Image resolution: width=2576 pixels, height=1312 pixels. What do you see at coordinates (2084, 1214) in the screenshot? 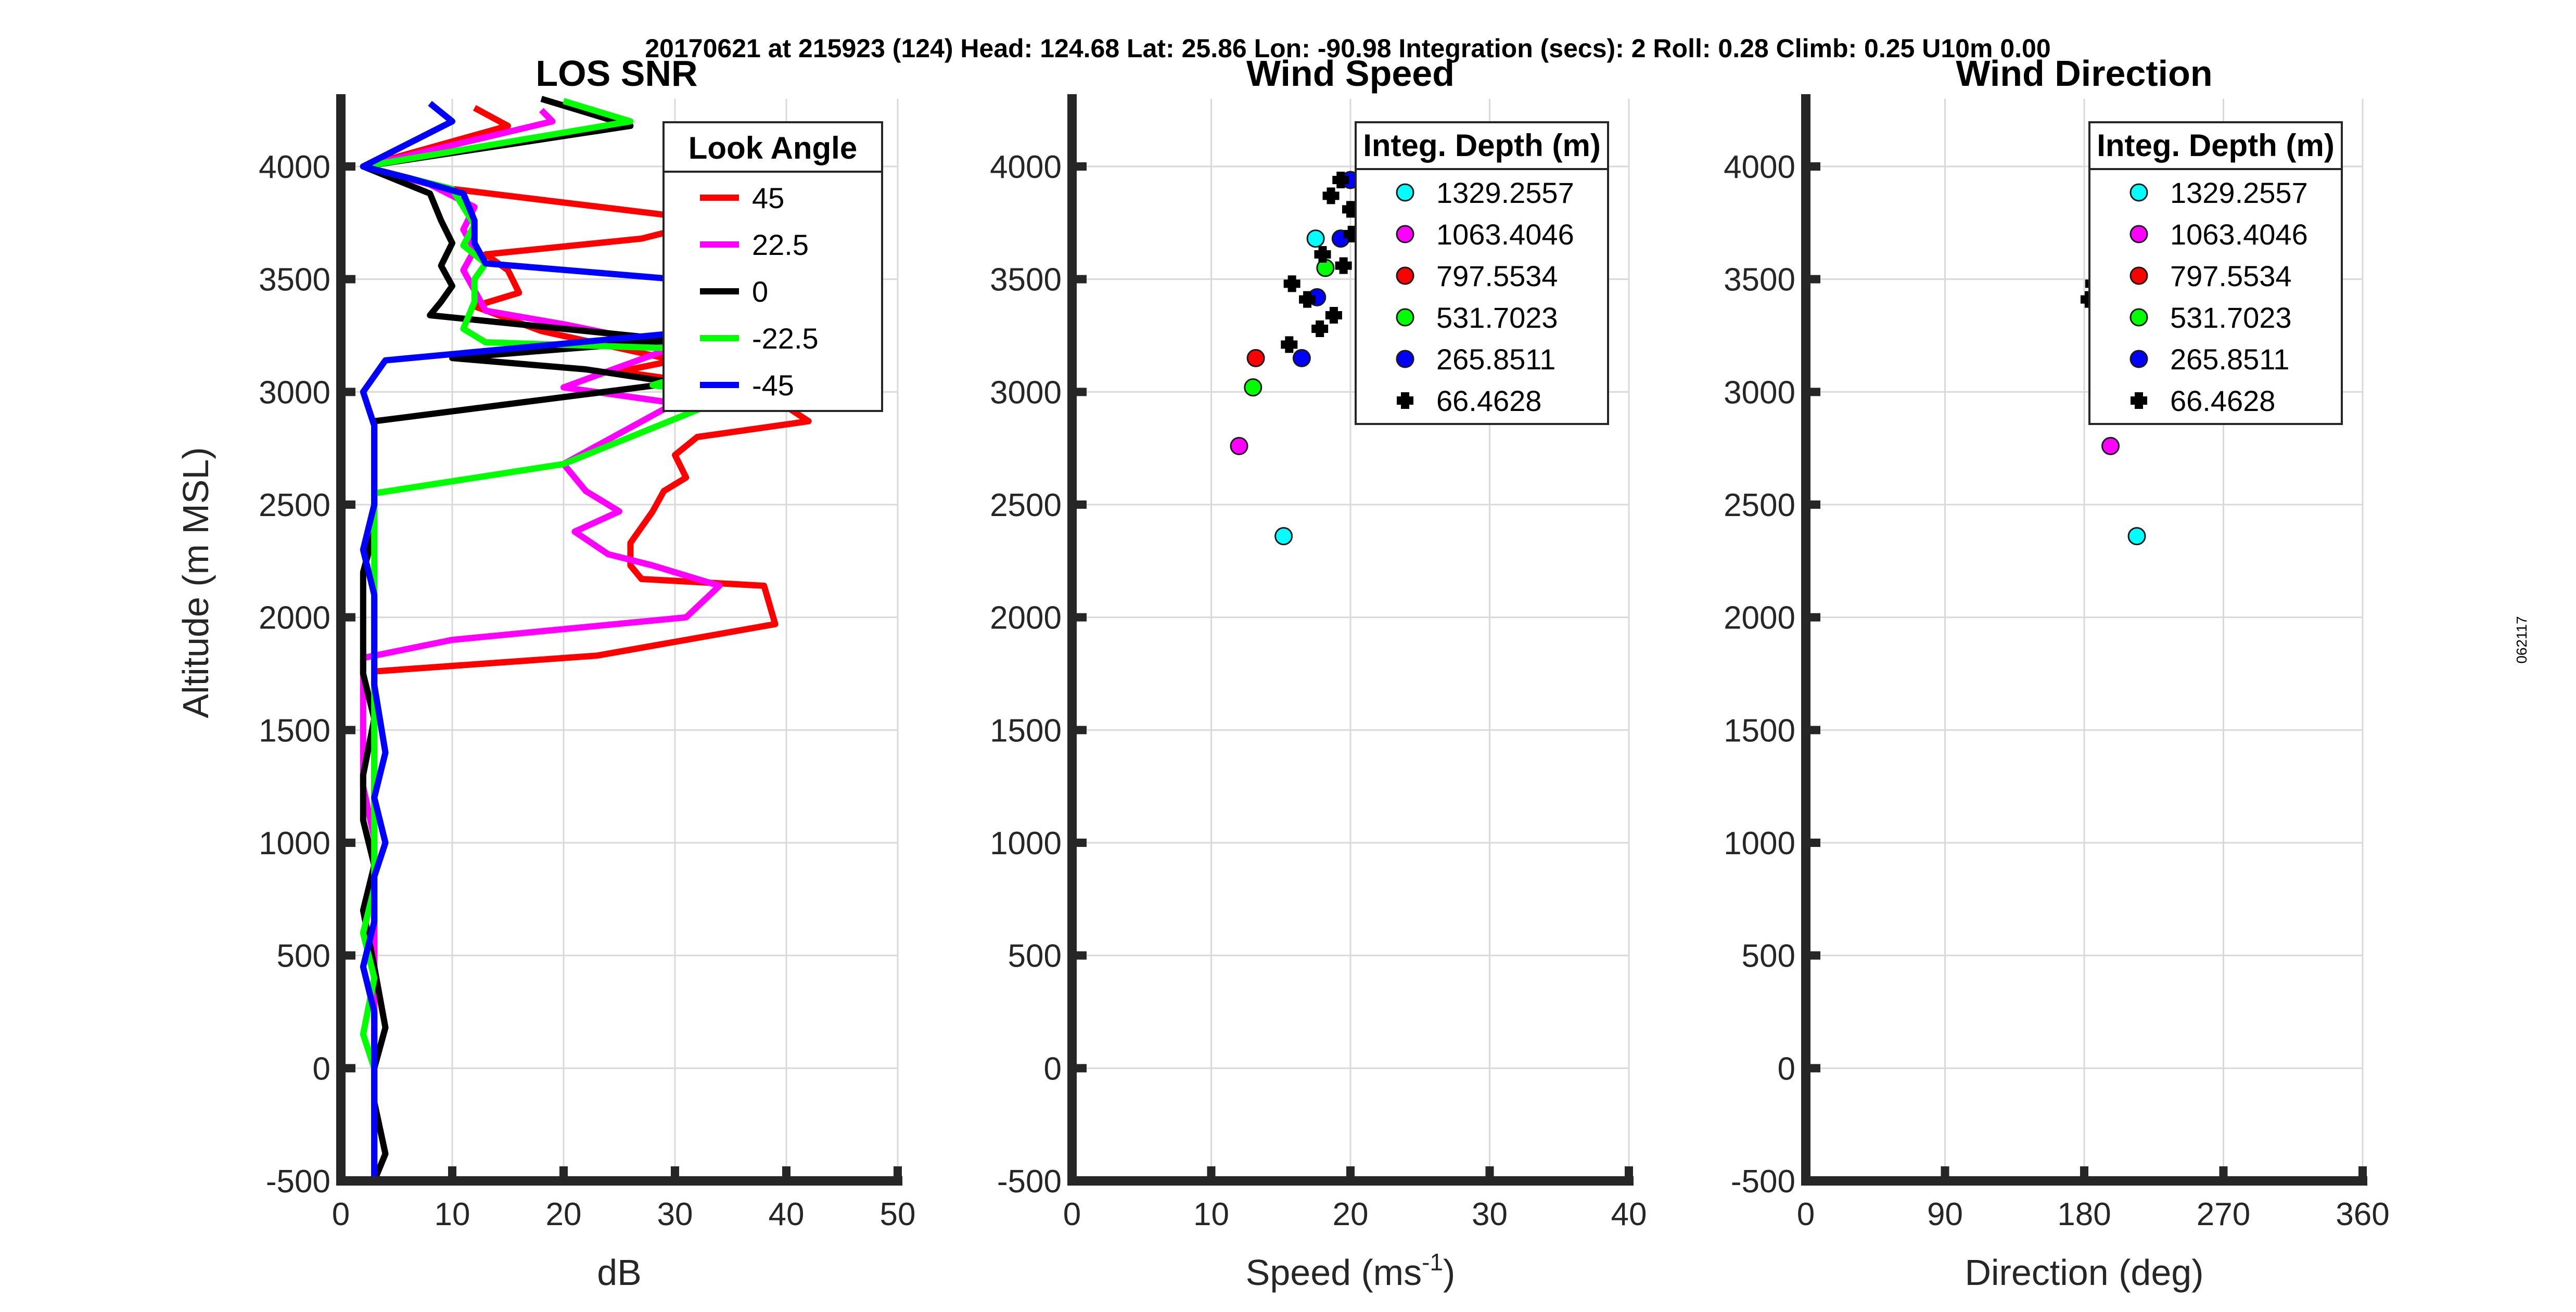
I see `x-tick-label: 180` at bounding box center [2084, 1214].